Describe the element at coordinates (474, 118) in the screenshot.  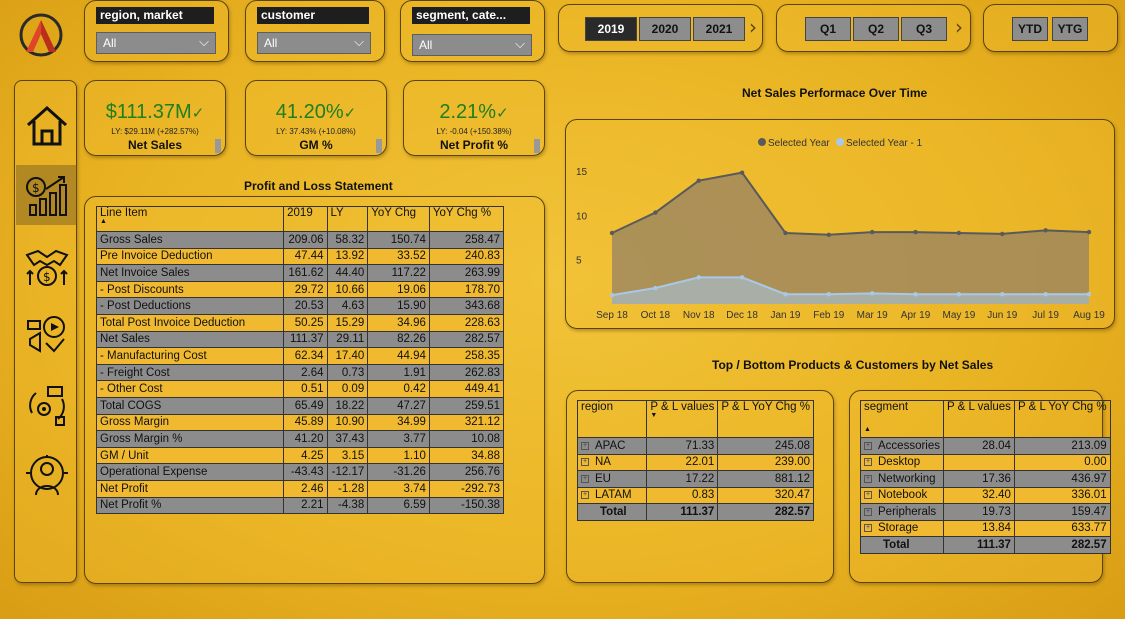
I see `kpi-net-profit-percent: 2.21%✓ LY: -0.04 (+150.38%) Net Profit %` at that location.